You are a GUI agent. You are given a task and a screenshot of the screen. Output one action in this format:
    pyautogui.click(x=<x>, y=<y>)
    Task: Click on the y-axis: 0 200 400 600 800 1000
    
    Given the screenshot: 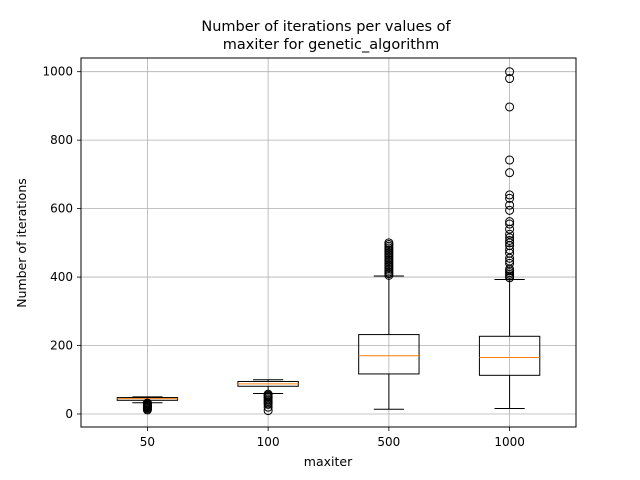 What is the action you would take?
    pyautogui.click(x=61, y=243)
    